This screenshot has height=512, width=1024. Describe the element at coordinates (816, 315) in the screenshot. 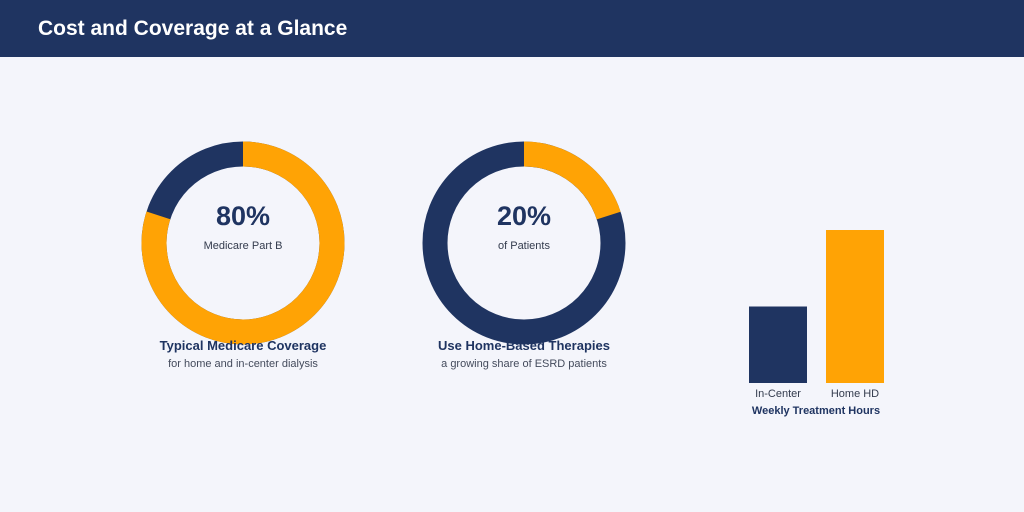

I see `bar-chart-svg: In-Center Home HD` at that location.